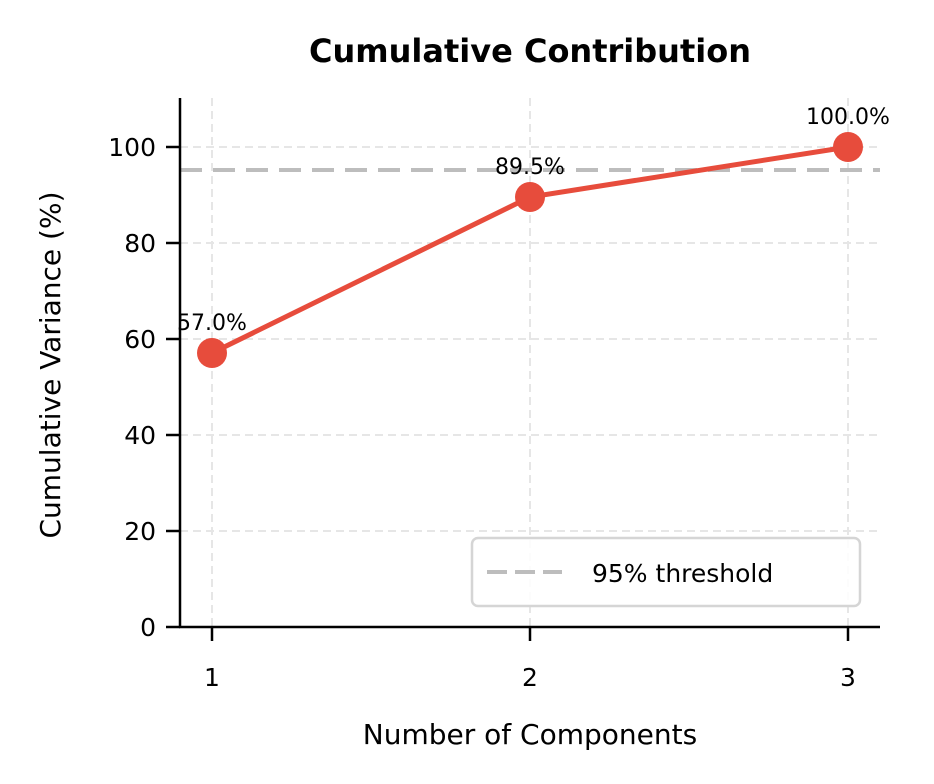 Image resolution: width=934 pixels, height=784 pixels. What do you see at coordinates (50, 364) in the screenshot?
I see `y-axis-label: Cumulative Variance (%)` at bounding box center [50, 364].